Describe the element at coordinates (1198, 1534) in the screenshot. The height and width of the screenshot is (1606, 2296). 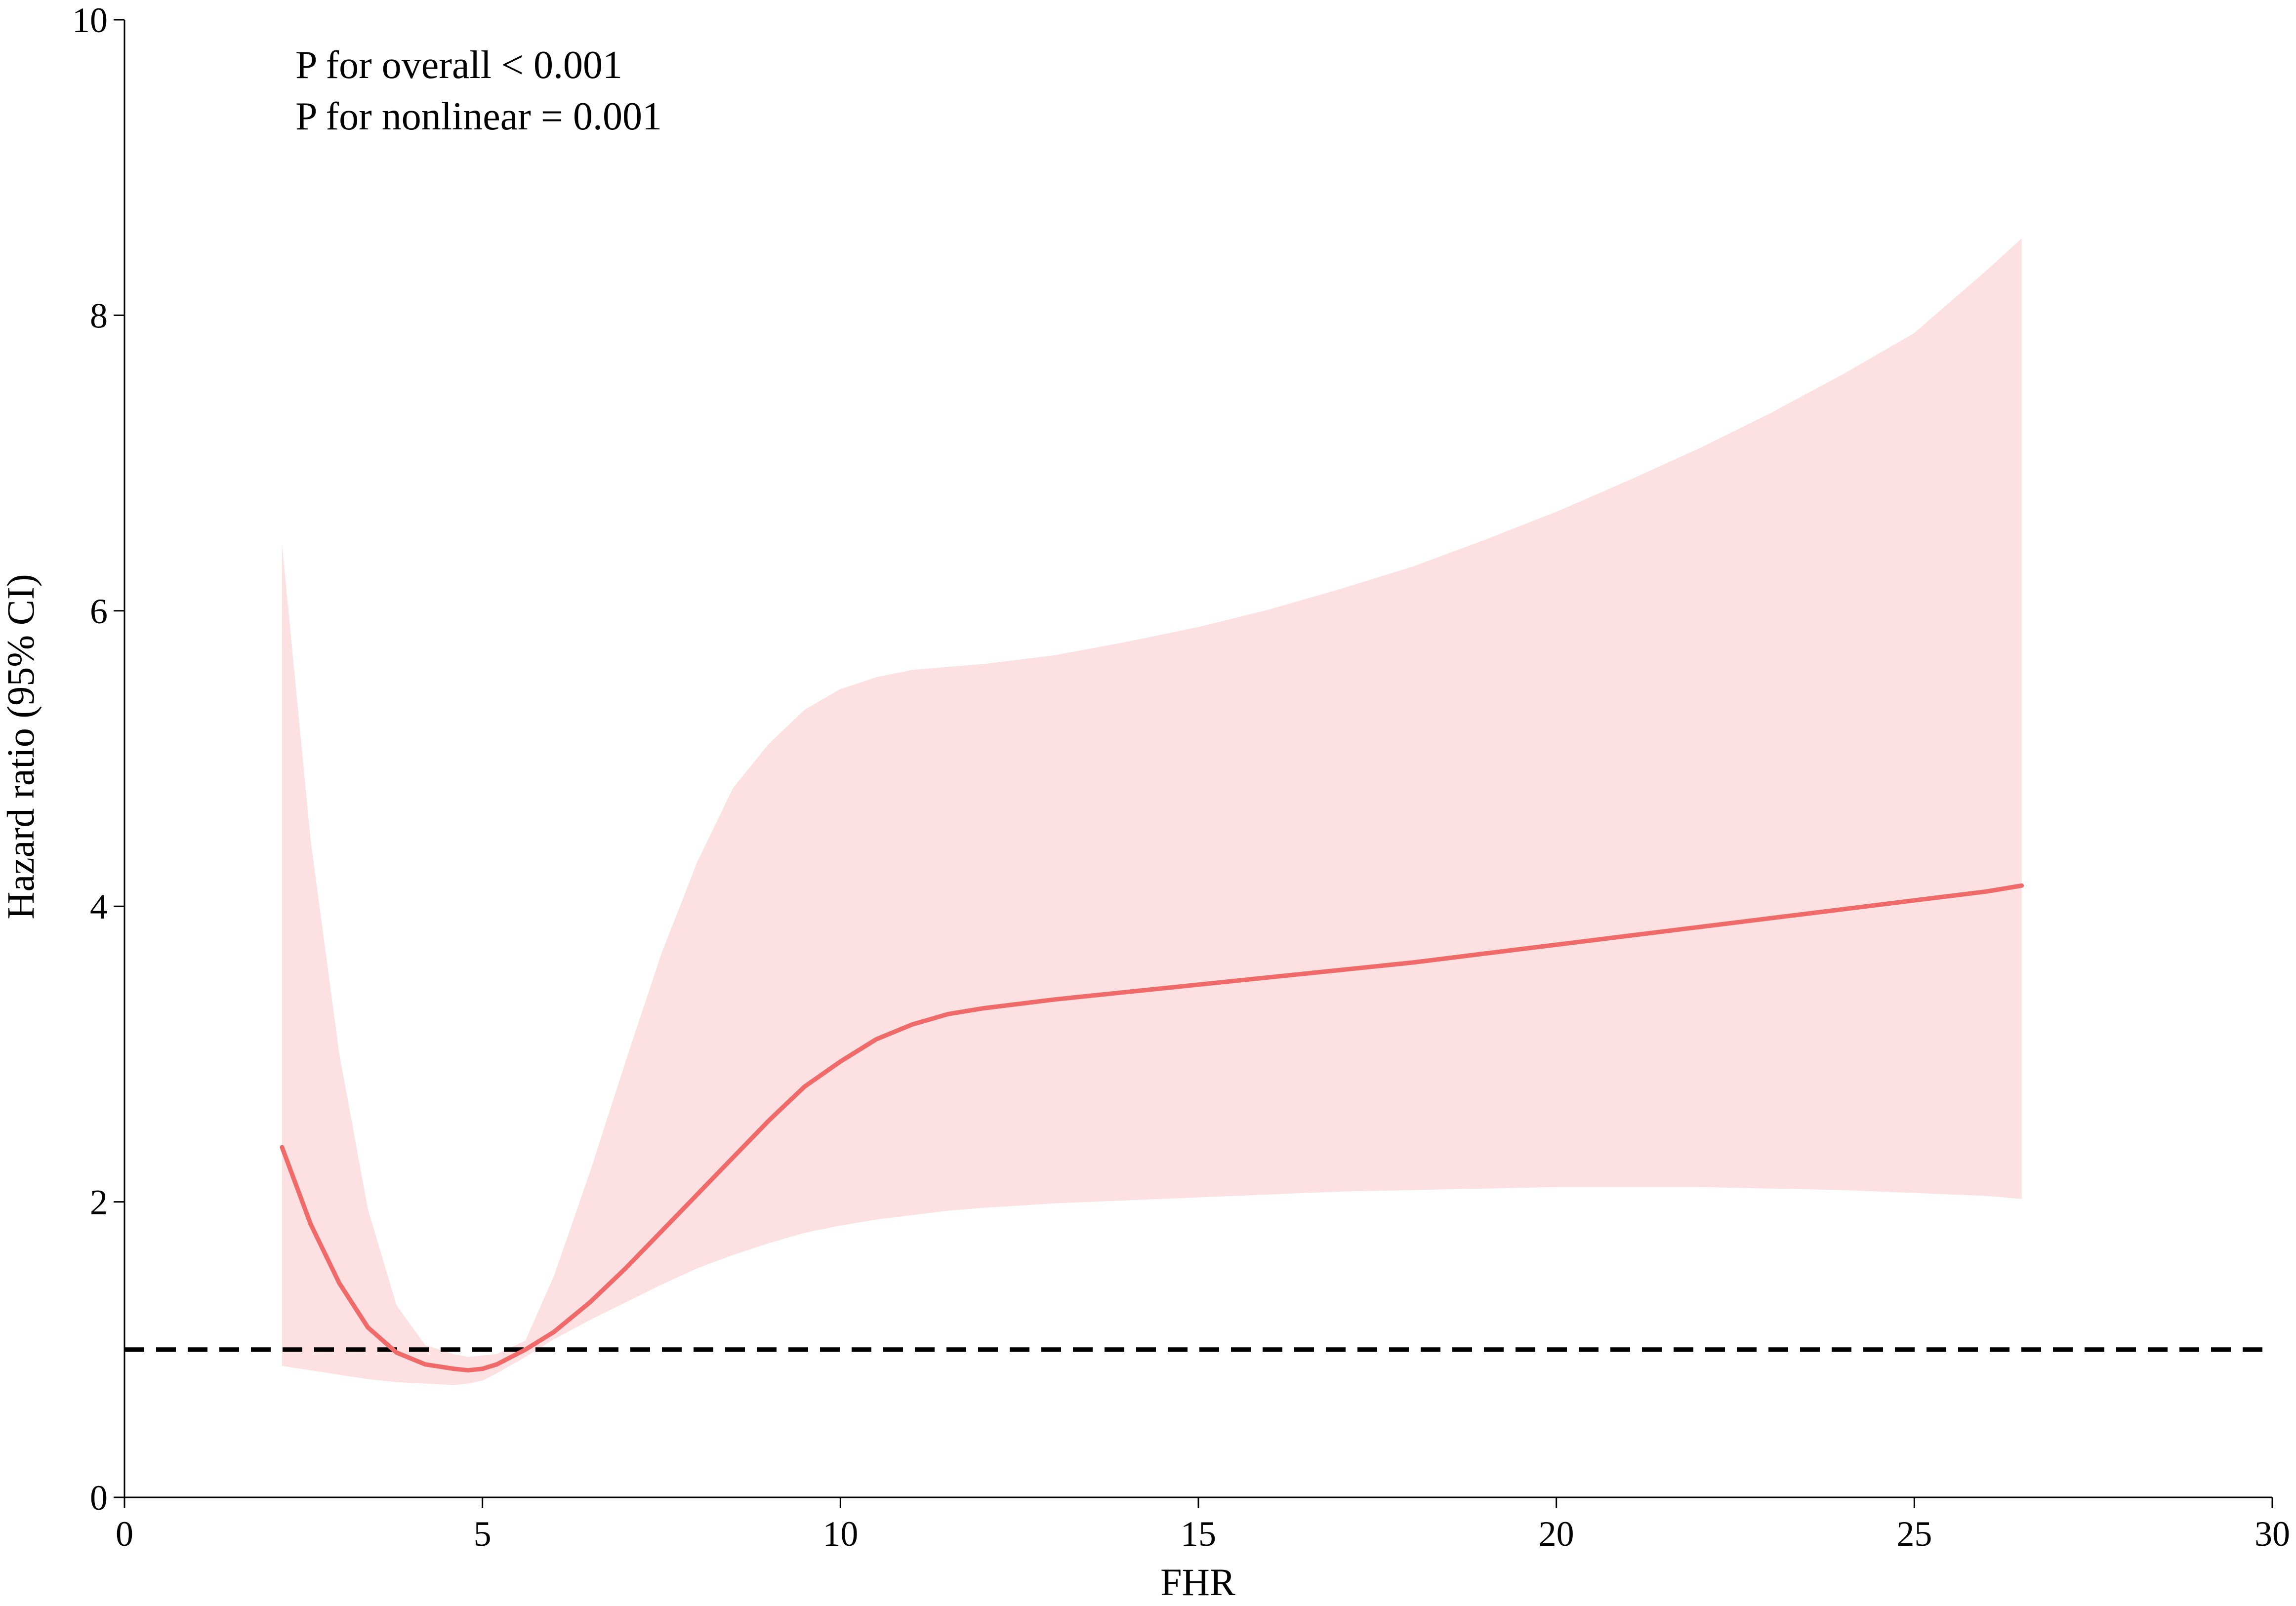
I see `x-tick-label: 15` at that location.